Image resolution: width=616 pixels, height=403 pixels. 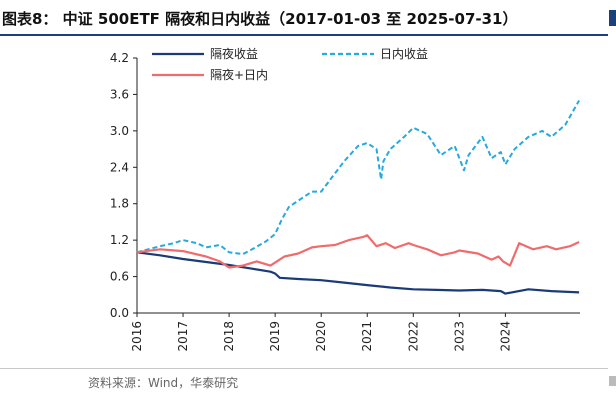 I want to click on x-tick-label: 2018, so click(x=229, y=336).